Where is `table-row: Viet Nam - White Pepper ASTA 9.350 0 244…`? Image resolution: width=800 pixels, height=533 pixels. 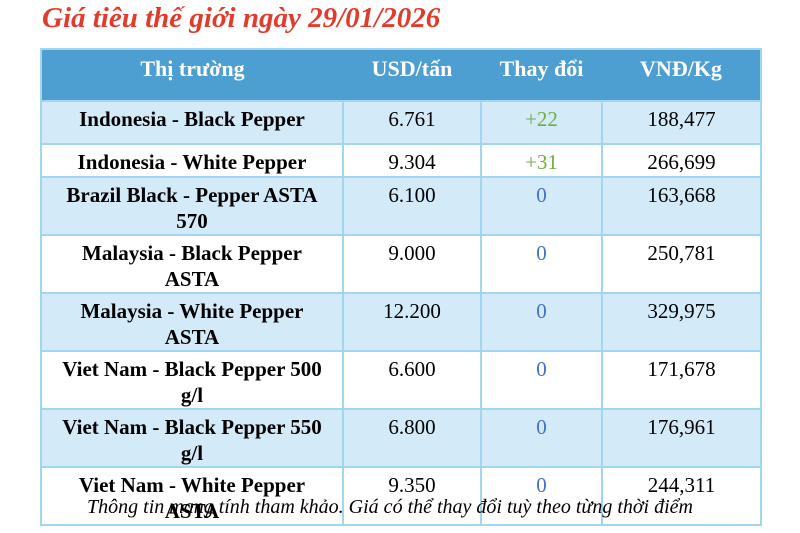 table-row: Viet Nam - White Pepper ASTA 9.350 0 244… is located at coordinates (401, 496).